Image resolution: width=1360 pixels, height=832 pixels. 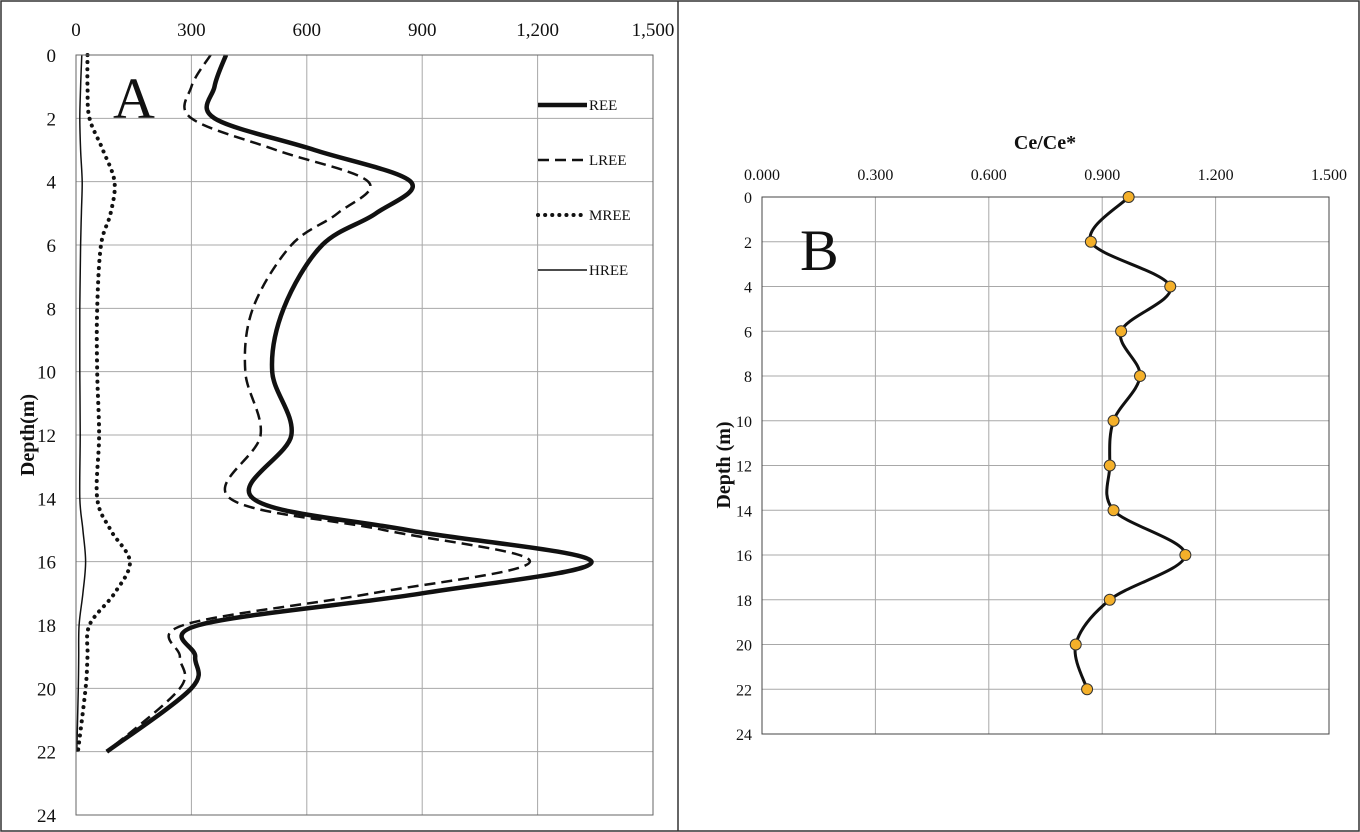 I want to click on panel-b-y-tick-label: 12, so click(x=744, y=467).